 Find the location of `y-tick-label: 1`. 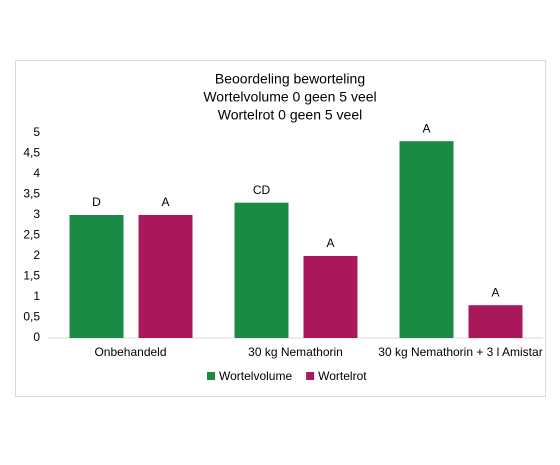

y-tick-label: 1 is located at coordinates (36, 296).